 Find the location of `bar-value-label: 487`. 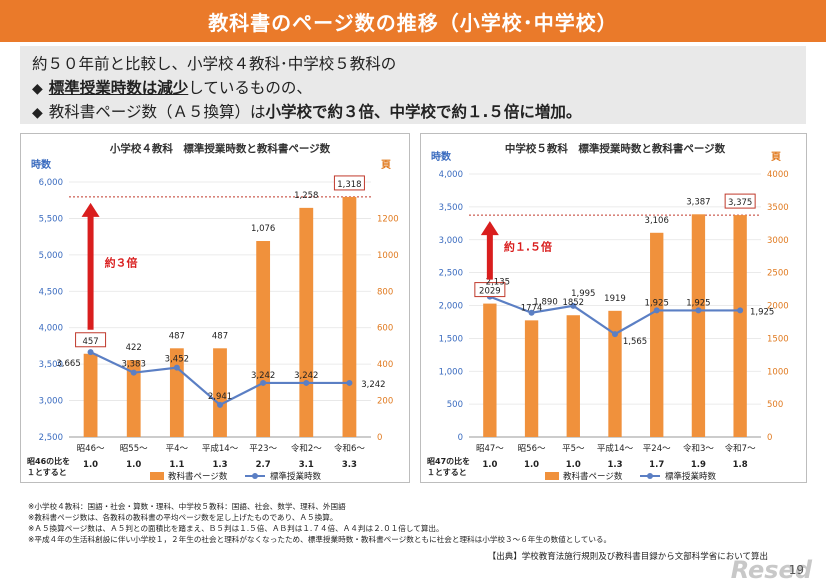

bar-value-label: 487 is located at coordinates (177, 336).